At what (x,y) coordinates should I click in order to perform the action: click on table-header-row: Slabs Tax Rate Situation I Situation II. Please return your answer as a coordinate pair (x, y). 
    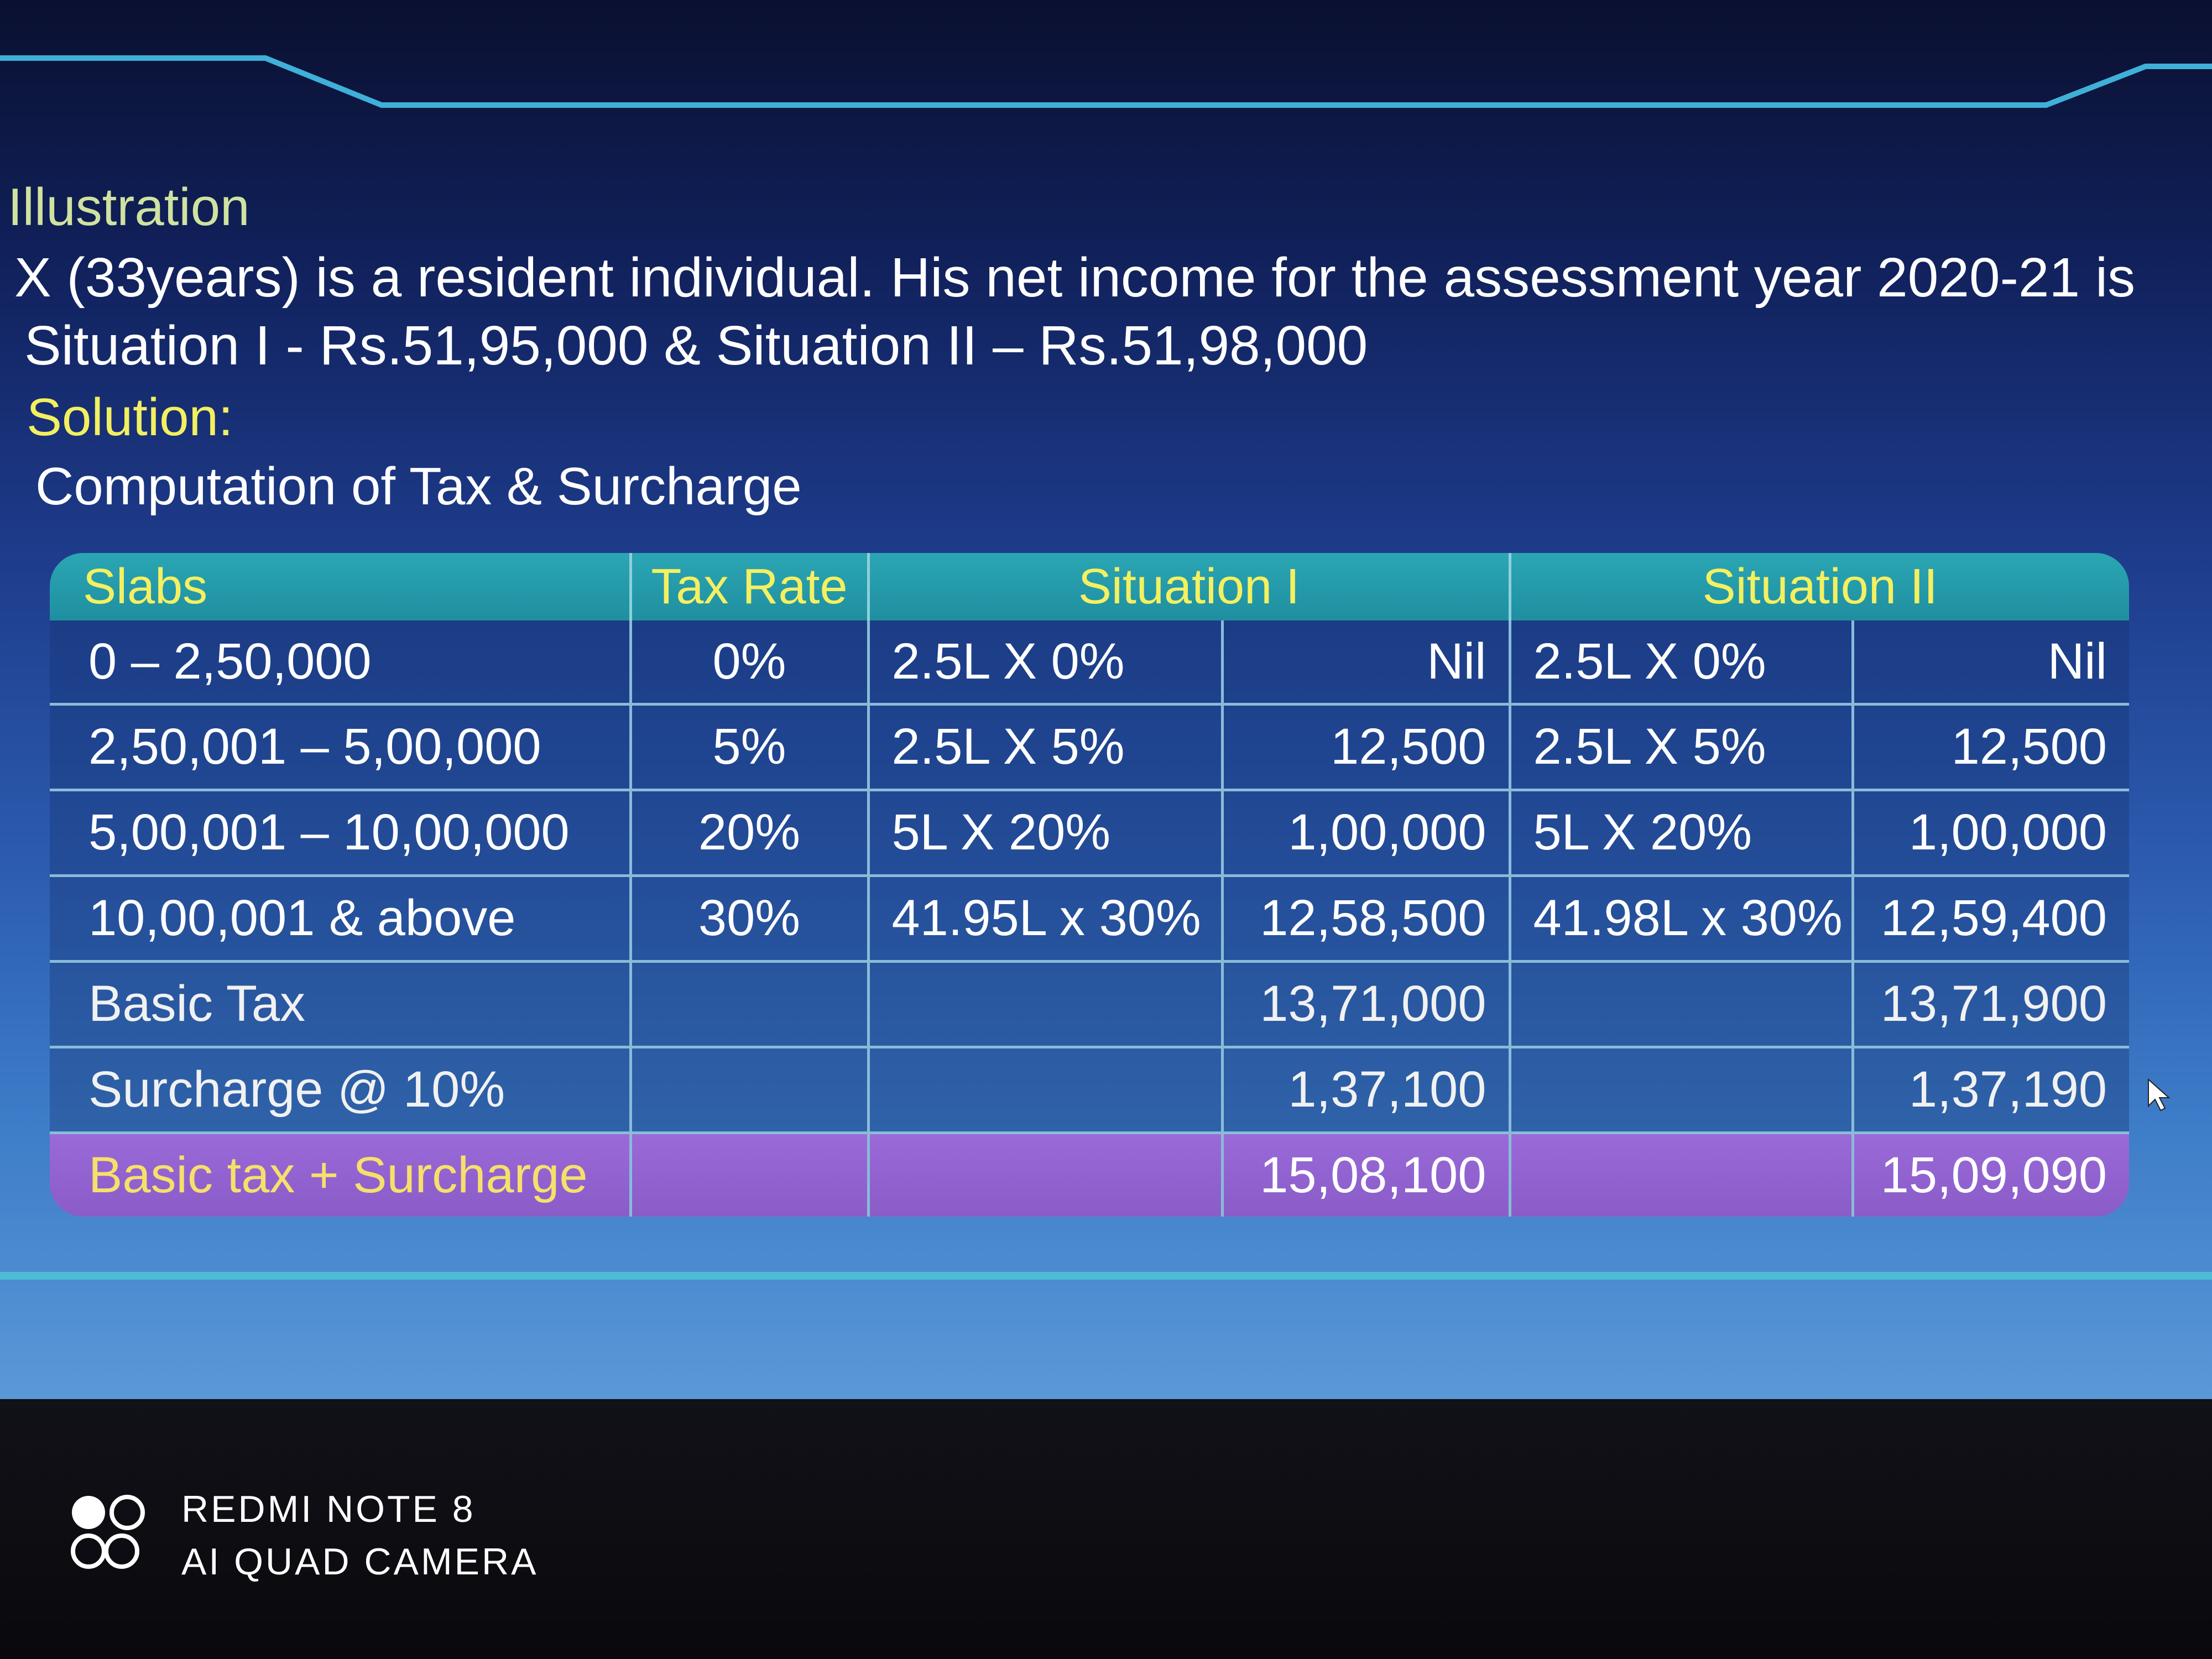
    Looking at the image, I should click on (1090, 587).